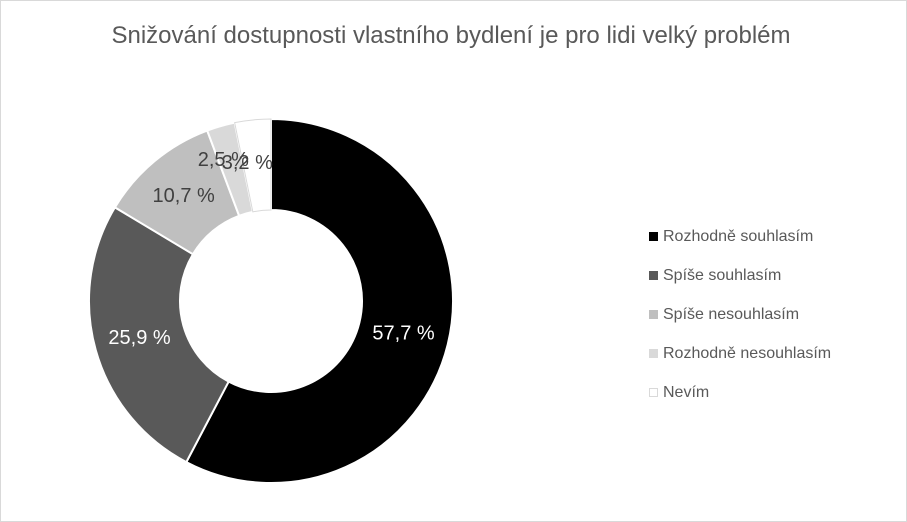 Image resolution: width=907 pixels, height=522 pixels. I want to click on data-label-4: 2,5 %, so click(223, 160).